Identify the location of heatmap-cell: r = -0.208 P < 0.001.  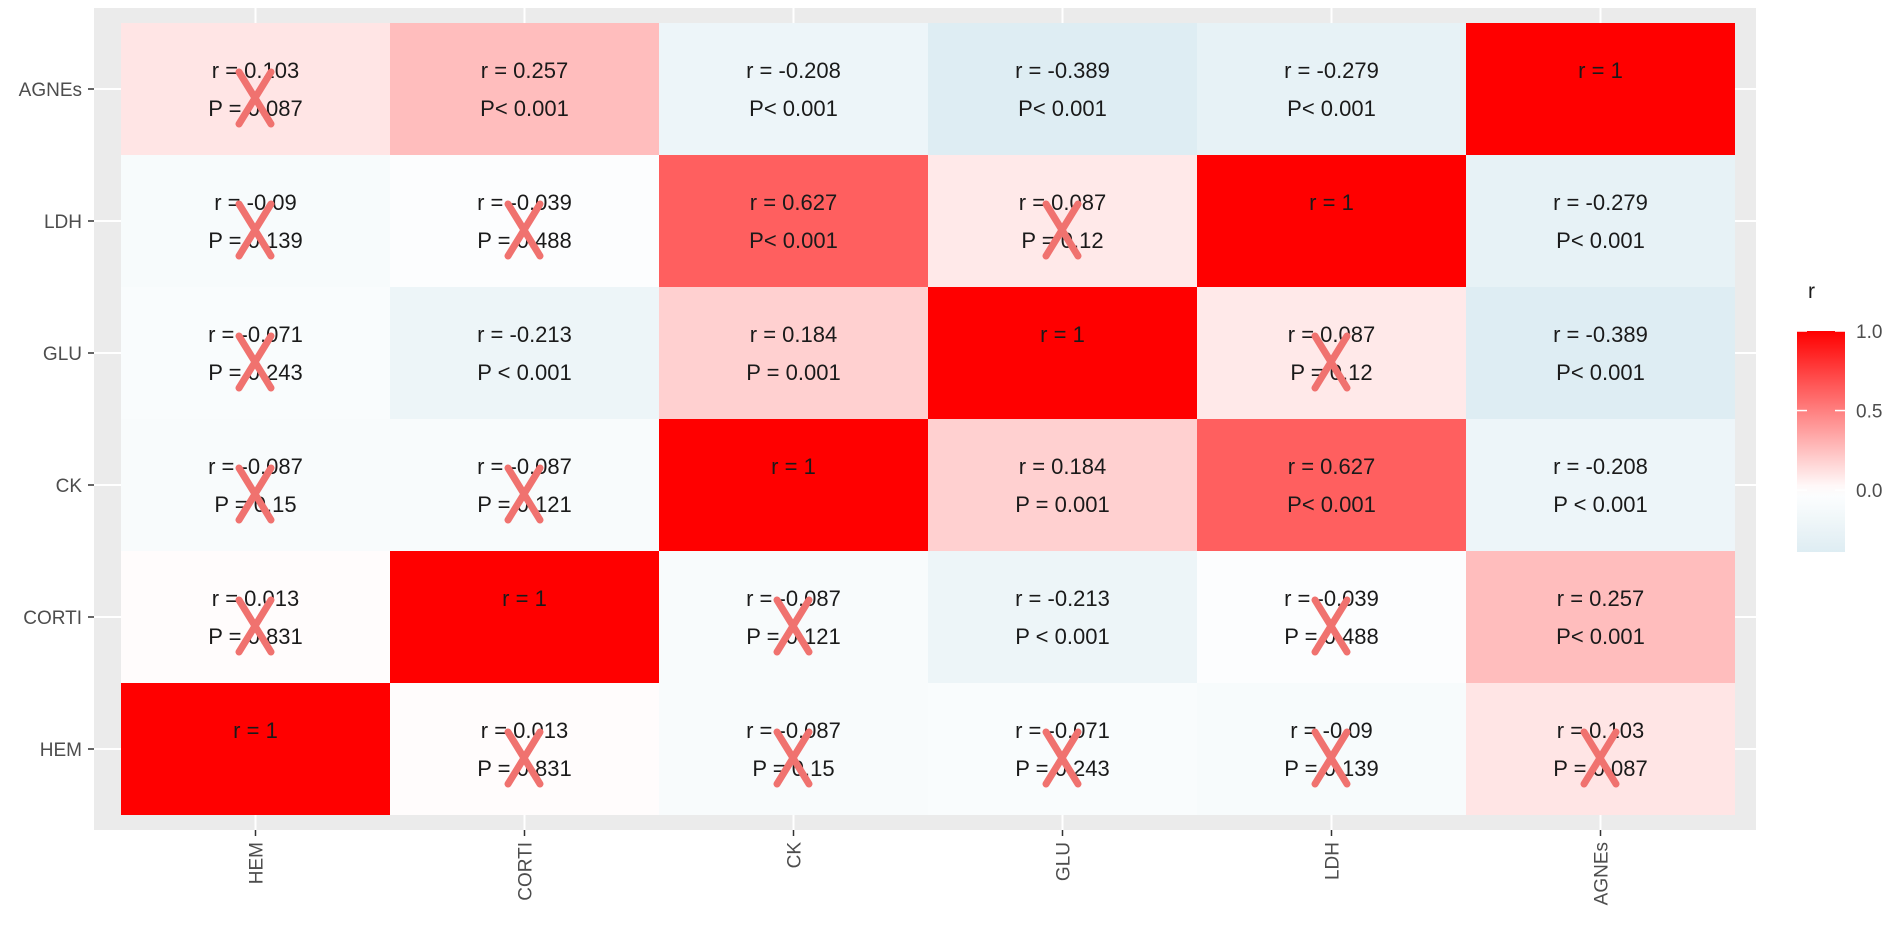
(1600, 485).